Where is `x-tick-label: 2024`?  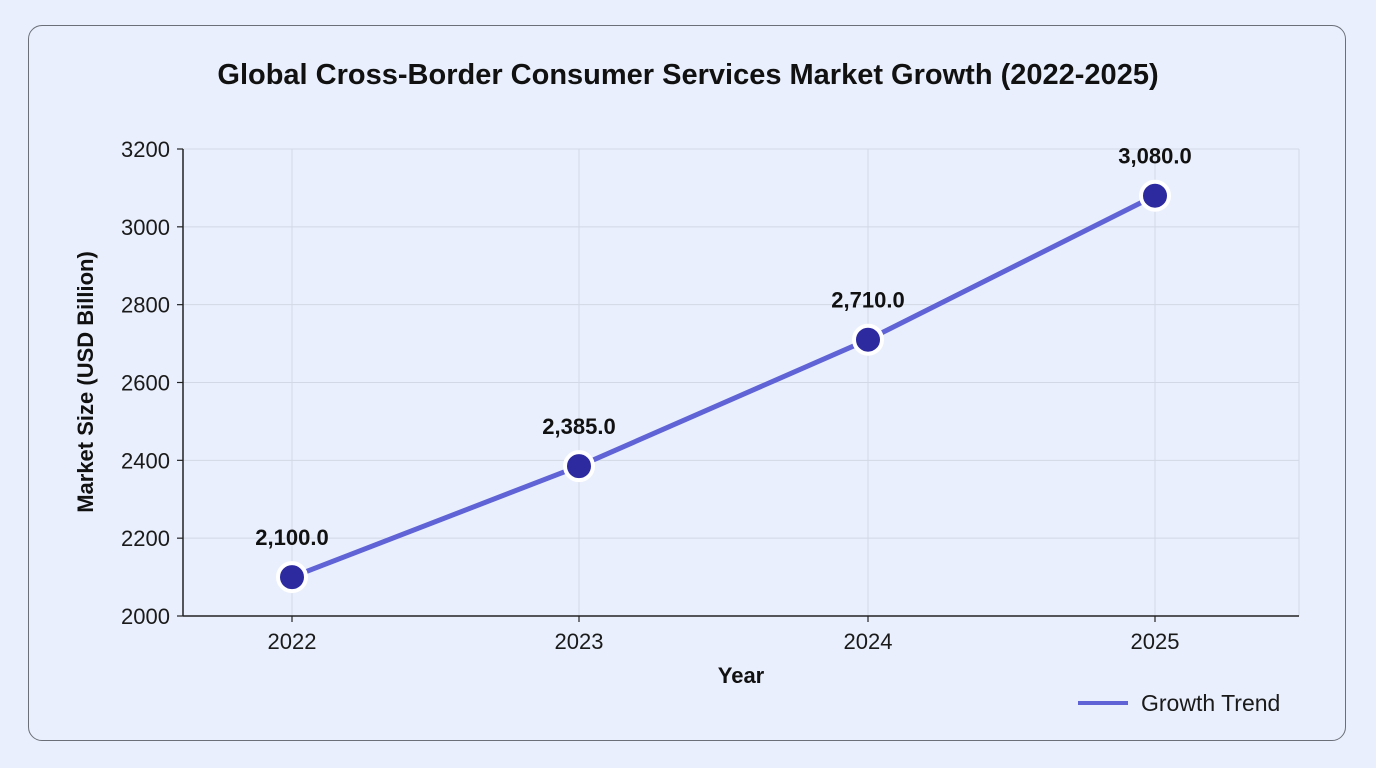 x-tick-label: 2024 is located at coordinates (868, 641).